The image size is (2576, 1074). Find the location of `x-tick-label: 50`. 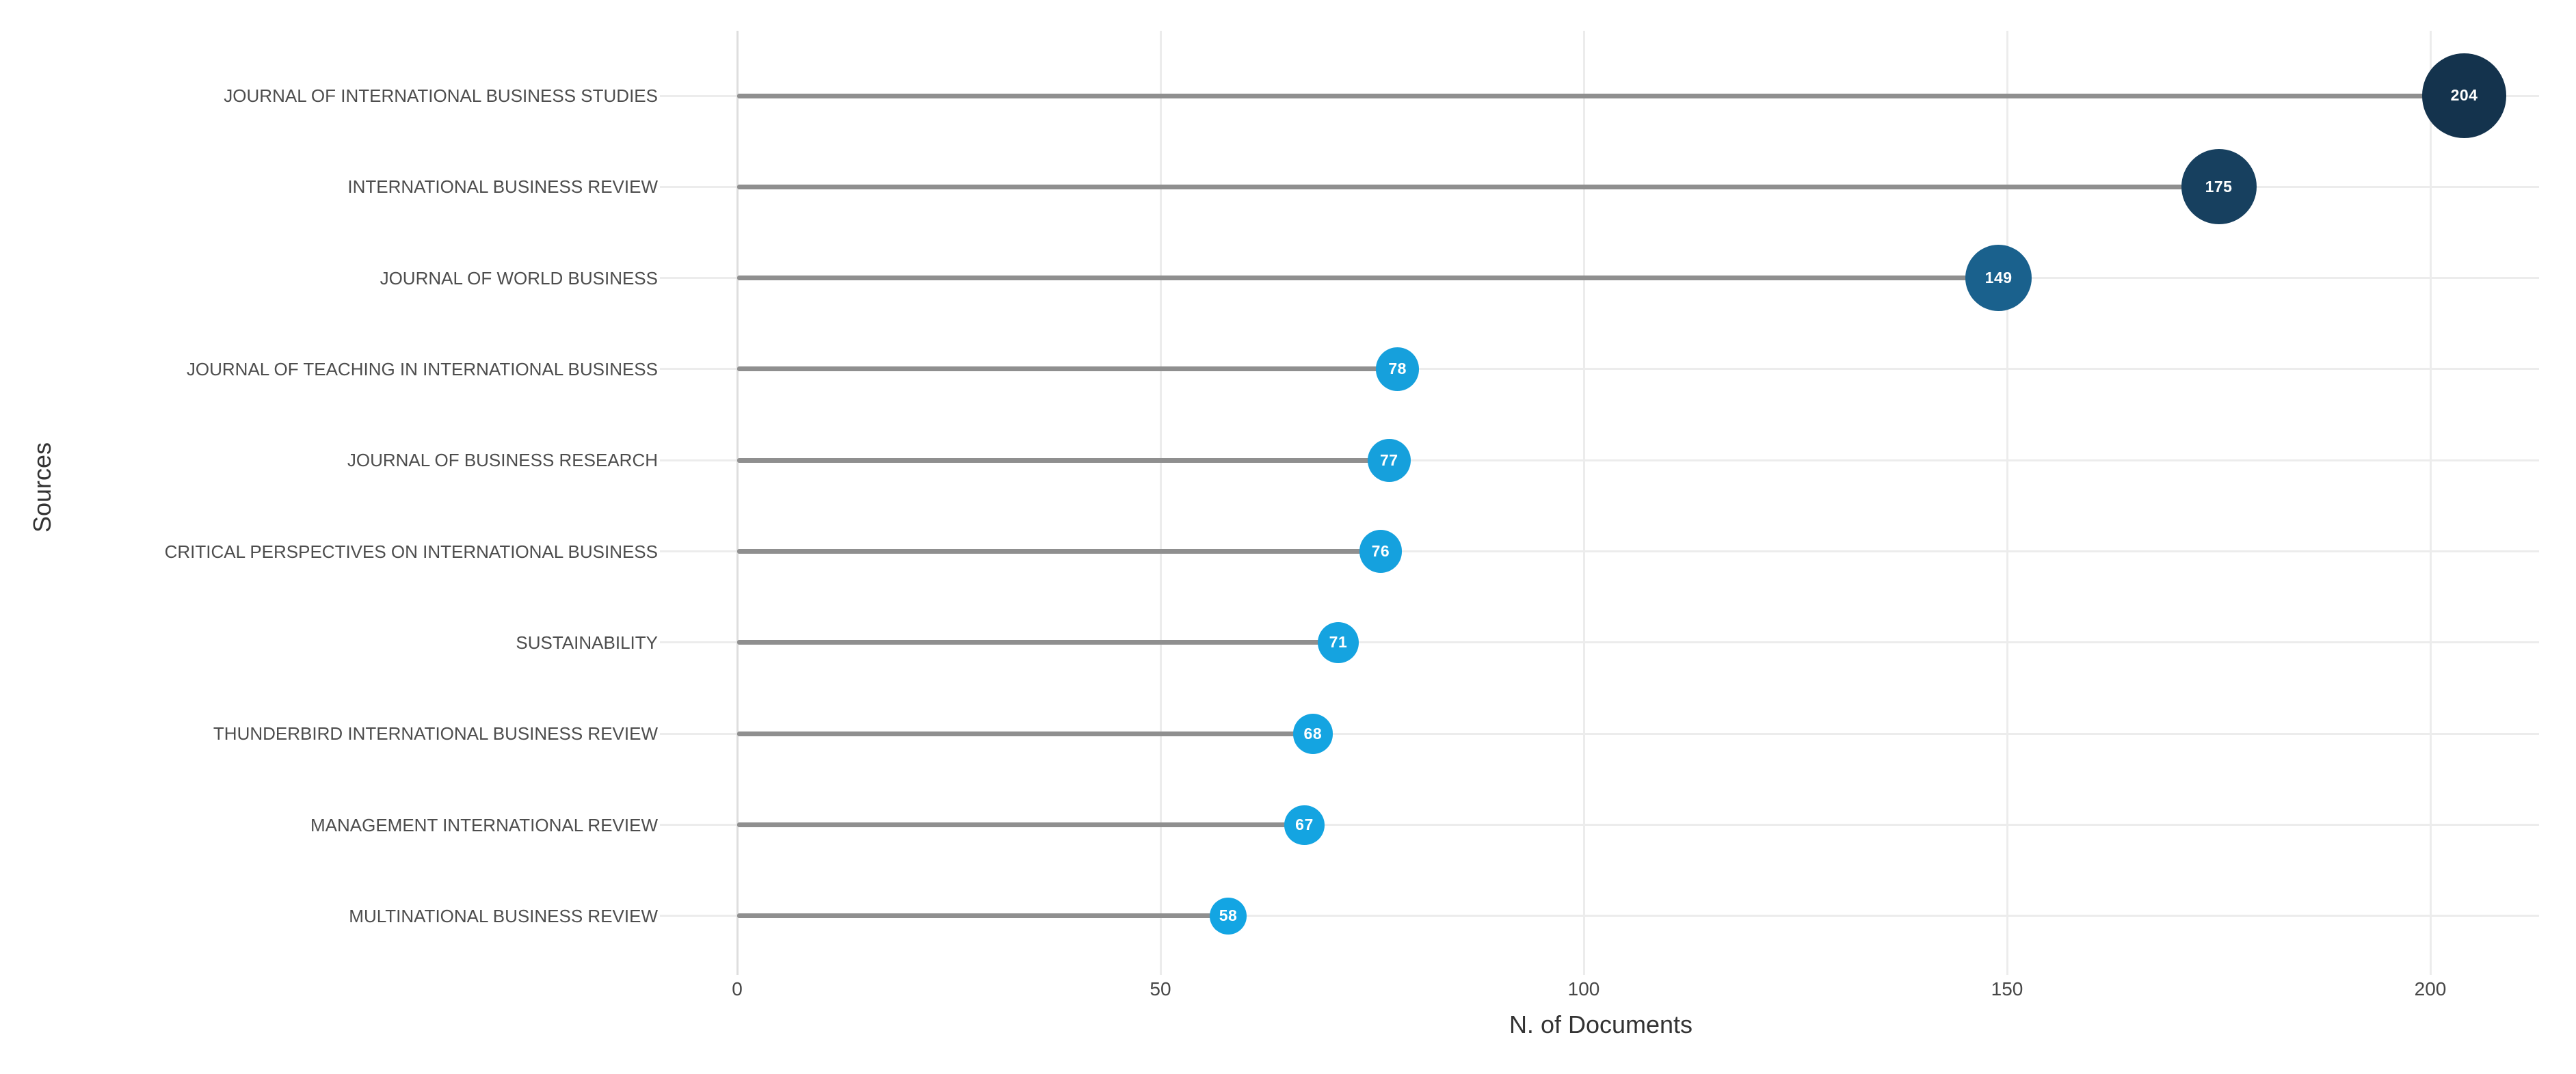

x-tick-label: 50 is located at coordinates (1160, 988).